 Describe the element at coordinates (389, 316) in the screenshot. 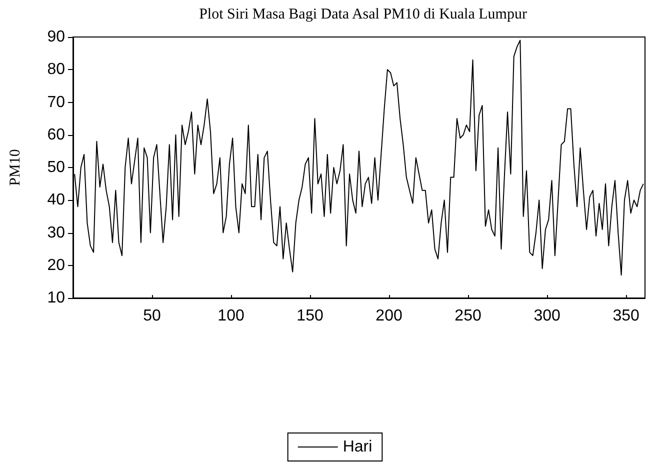

I see `x-tick-label: 200` at that location.